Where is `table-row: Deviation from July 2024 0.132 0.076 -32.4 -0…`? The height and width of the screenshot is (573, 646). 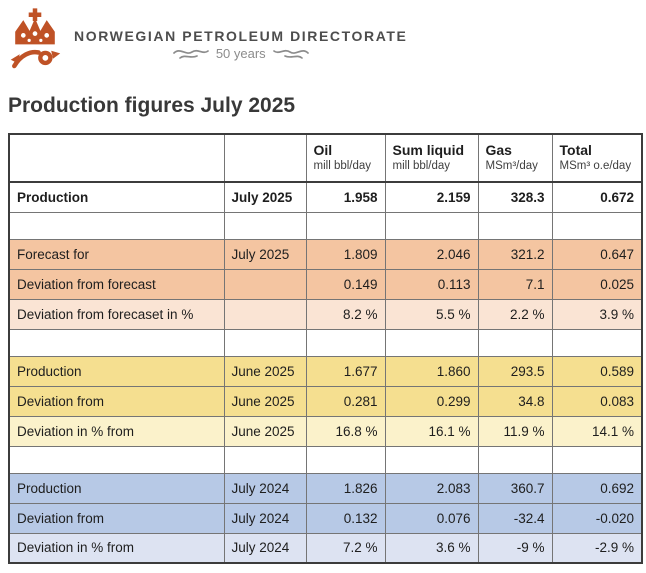 table-row: Deviation from July 2024 0.132 0.076 -32.4 -0… is located at coordinates (325, 518).